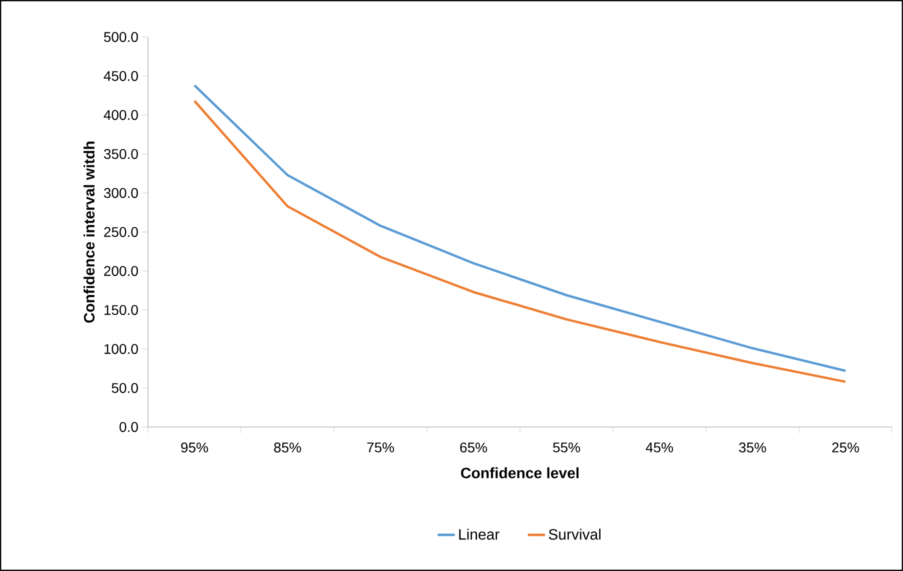 This screenshot has width=903, height=571. I want to click on y-tick-label: 400.0, so click(121, 115).